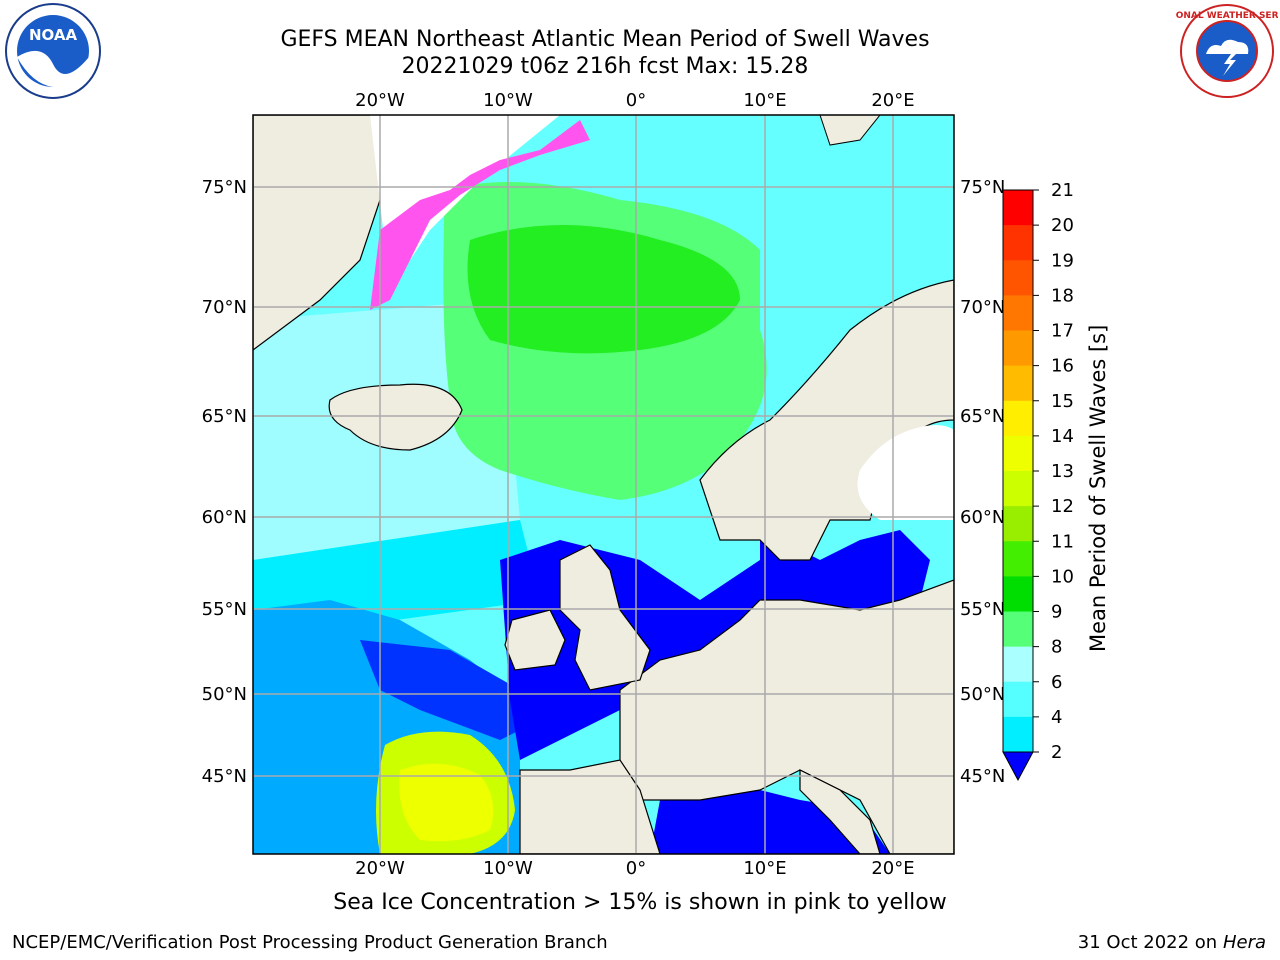 The image size is (1280, 960). What do you see at coordinates (1018, 766) in the screenshot?
I see `colorbar-extension` at bounding box center [1018, 766].